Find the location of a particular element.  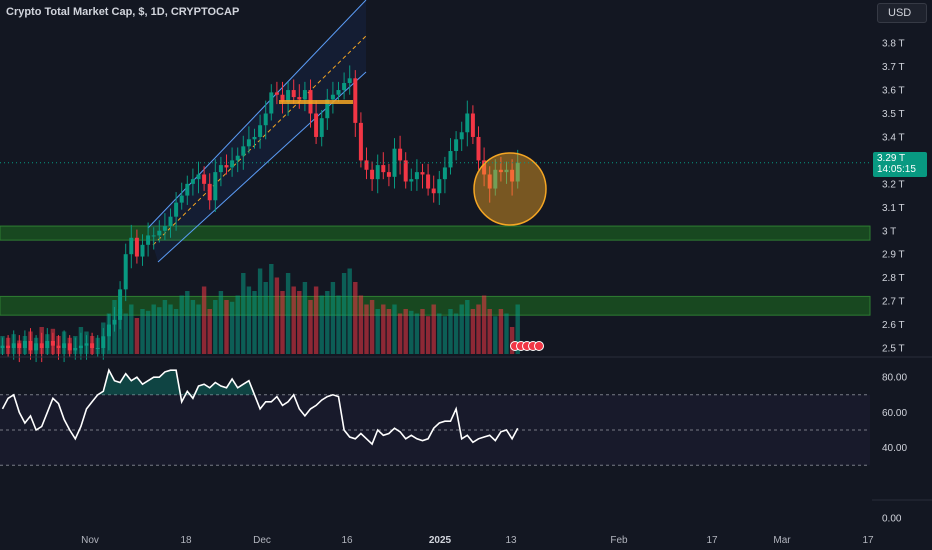

price-tick-label: 2.6 T is located at coordinates (893, 325).